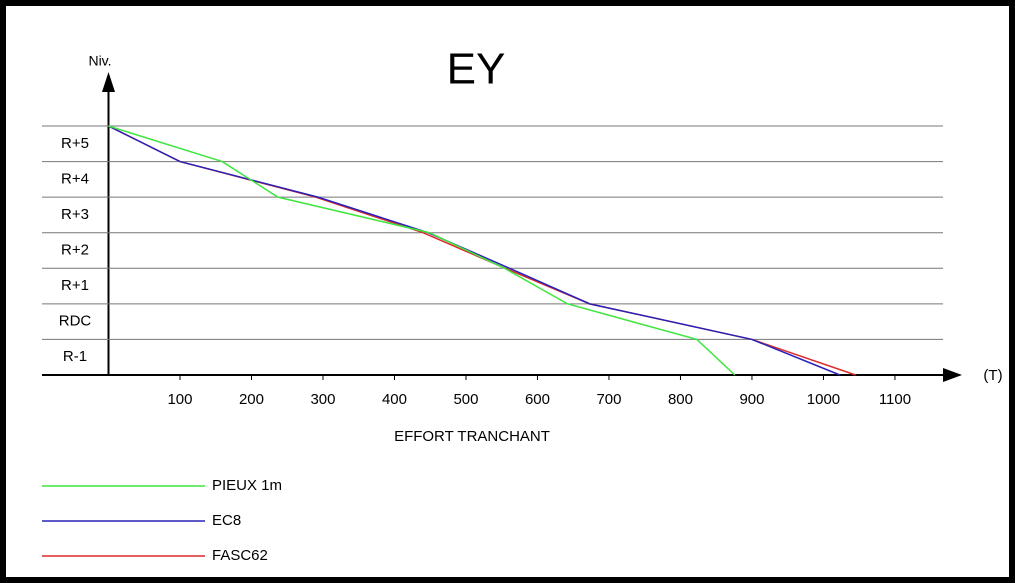  I want to click on level-label: R+3, so click(75, 214).